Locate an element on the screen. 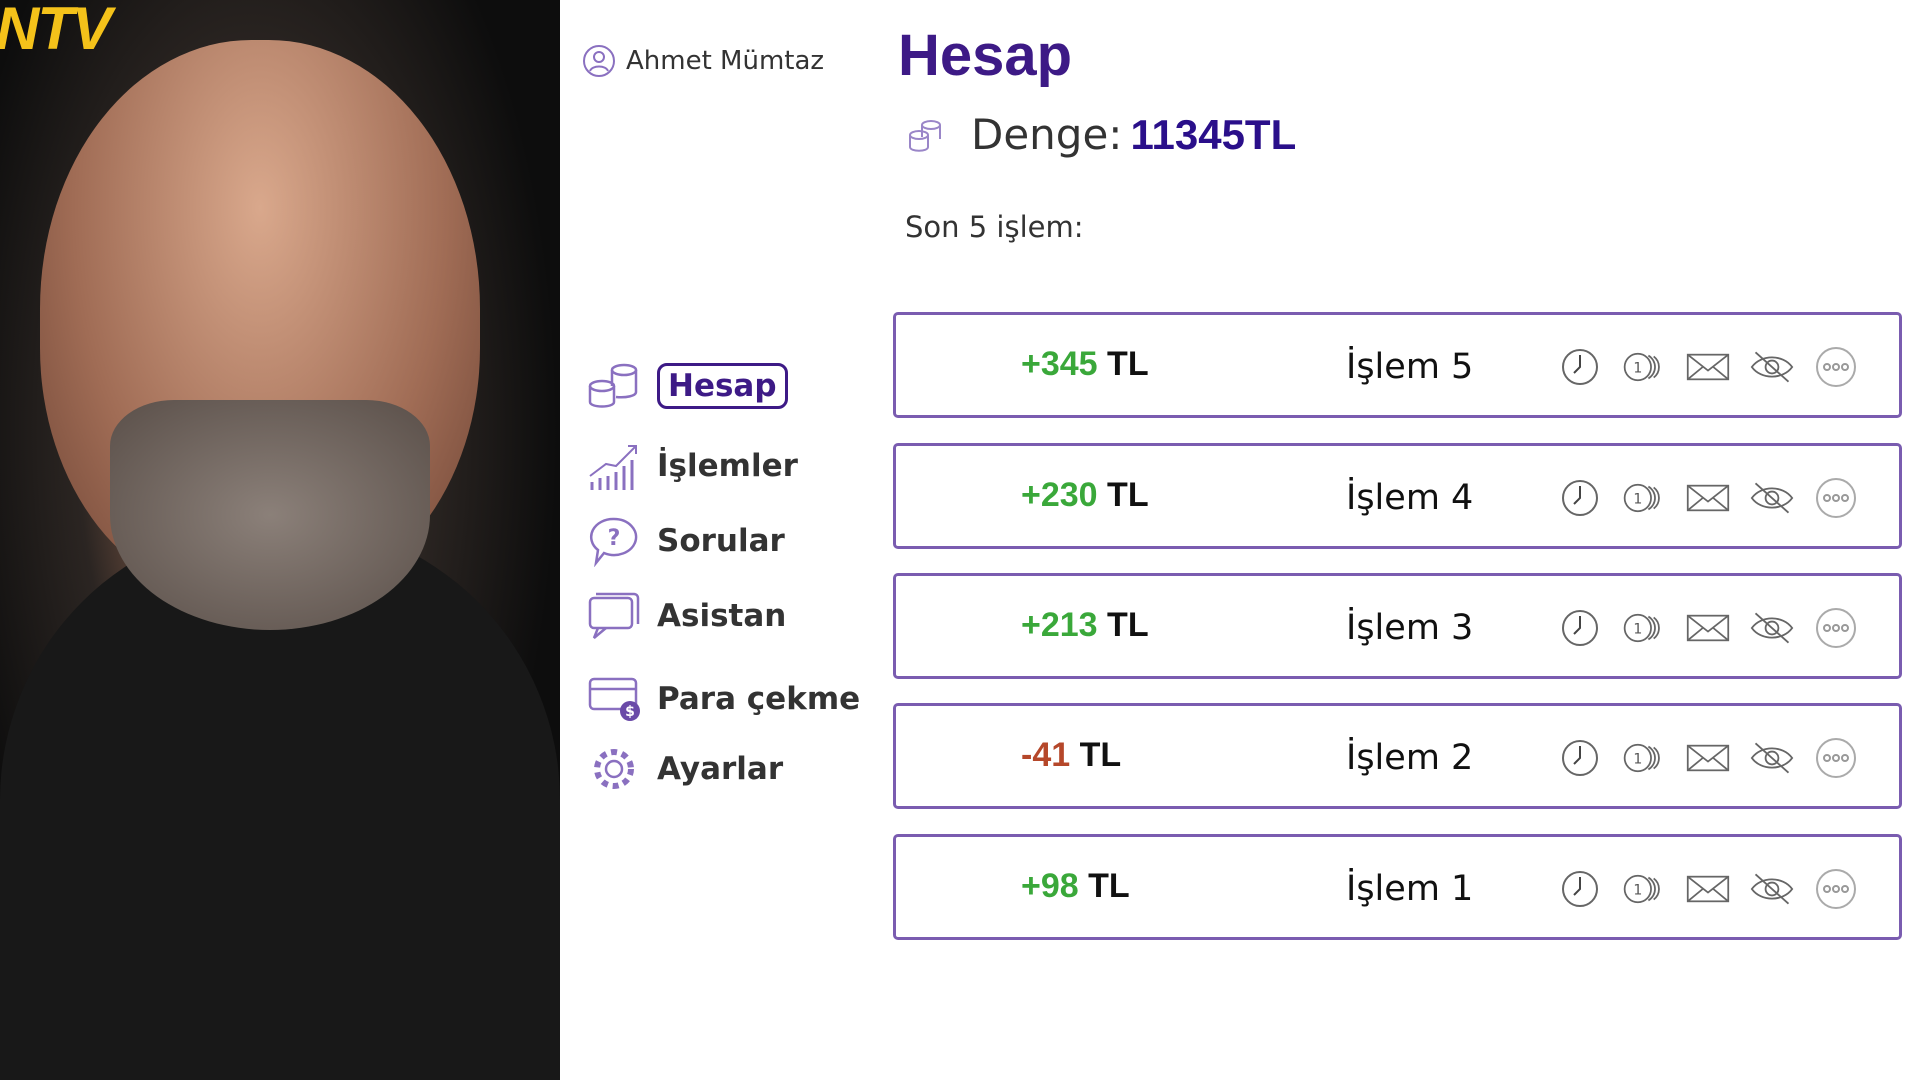 The image size is (1920, 1080). sidebar-item-para-cekme: $ Para çekme is located at coordinates (722, 699).